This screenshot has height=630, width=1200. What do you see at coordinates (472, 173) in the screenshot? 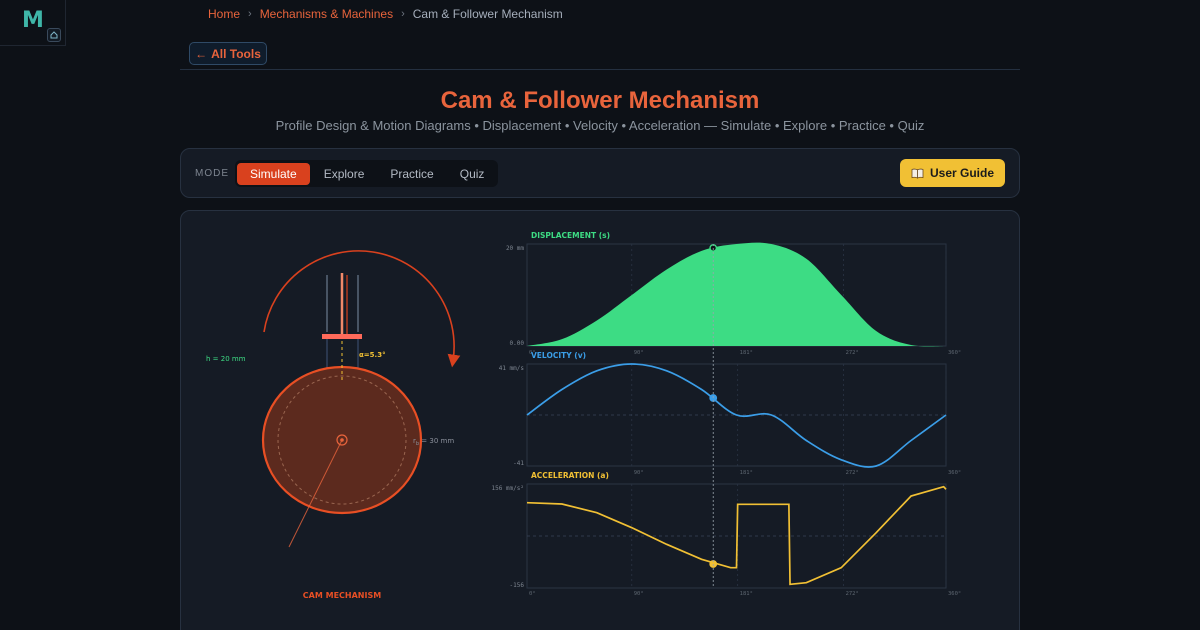
I see `tab-quiz: Quiz` at bounding box center [472, 173].